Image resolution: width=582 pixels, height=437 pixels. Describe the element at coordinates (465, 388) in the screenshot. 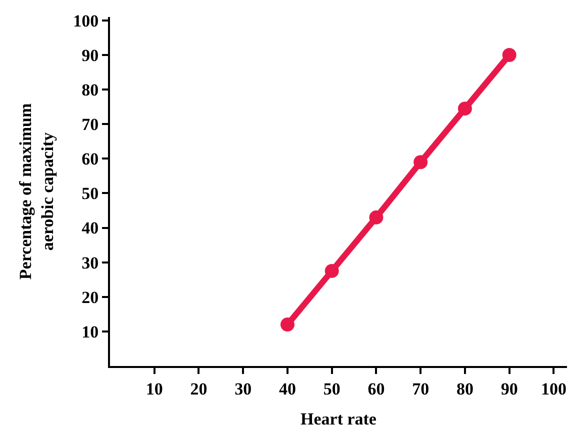

I see `x-tick-label: 80` at that location.